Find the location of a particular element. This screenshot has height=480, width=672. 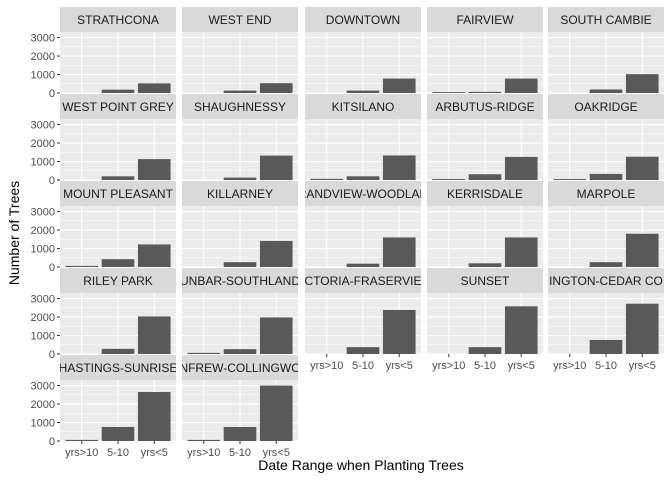

facet-panel: FAIRVIEW is located at coordinates (485, 50).